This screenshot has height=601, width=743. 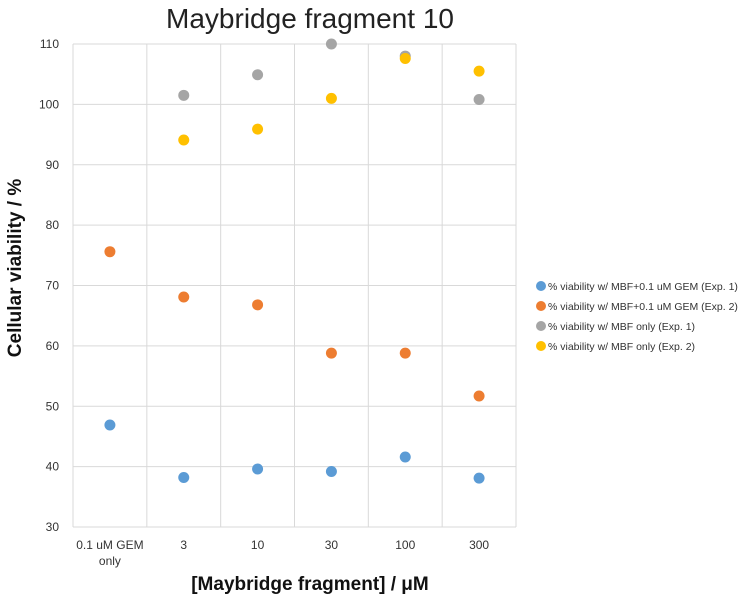 What do you see at coordinates (310, 18) in the screenshot?
I see `chart-title: Maybridge fragment 10` at bounding box center [310, 18].